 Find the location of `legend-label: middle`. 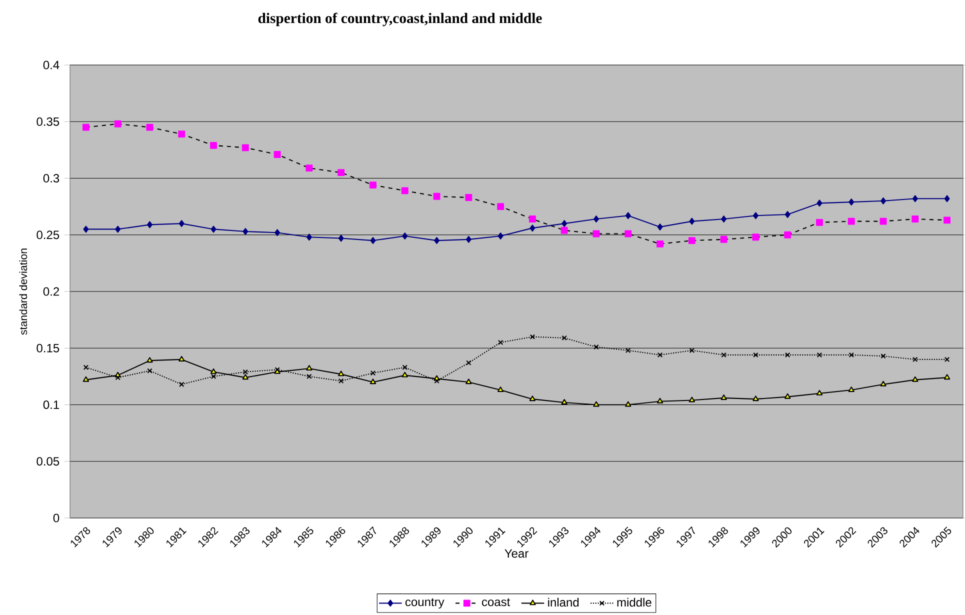

legend-label: middle is located at coordinates (634, 602).